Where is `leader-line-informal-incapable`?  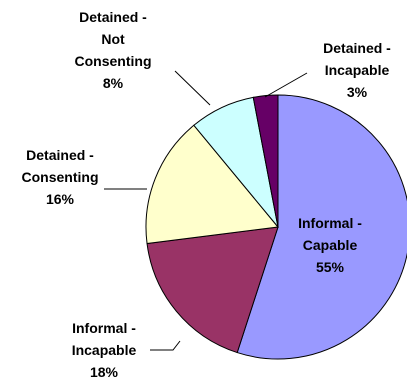
leader-line-informal-incapable is located at coordinates (165, 345).